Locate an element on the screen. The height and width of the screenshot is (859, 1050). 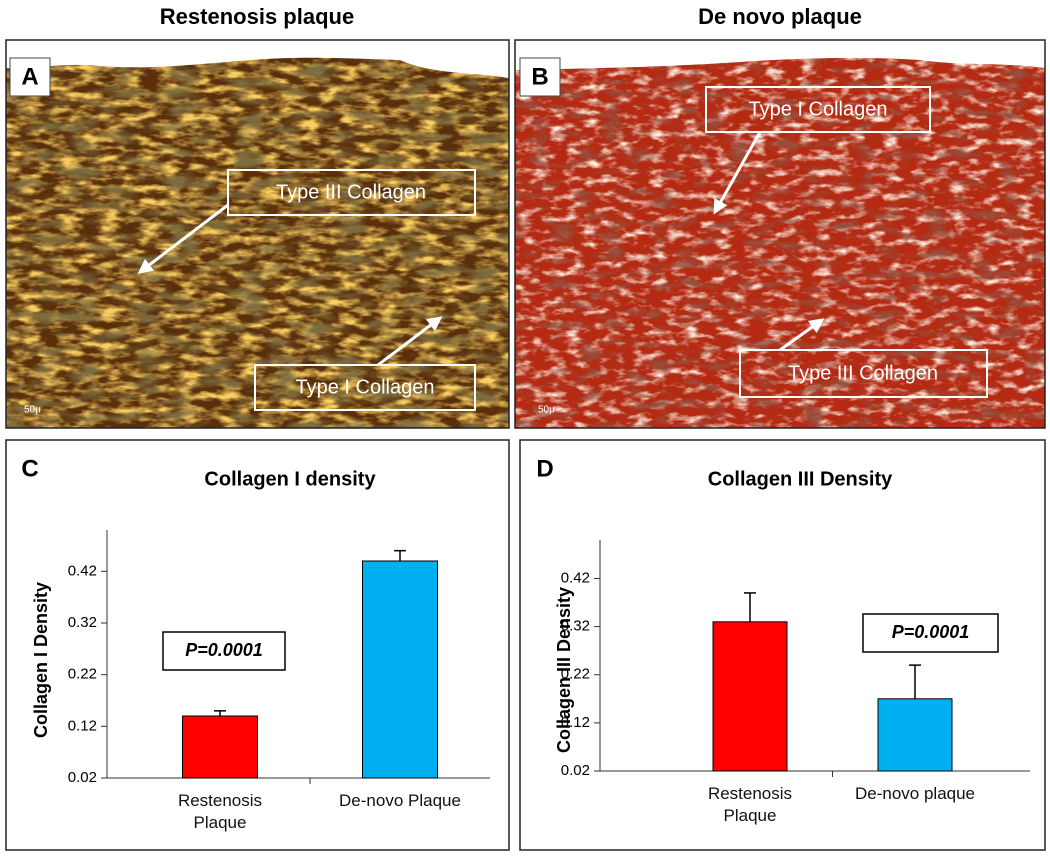
chart-letter: D is located at coordinates (544, 468).